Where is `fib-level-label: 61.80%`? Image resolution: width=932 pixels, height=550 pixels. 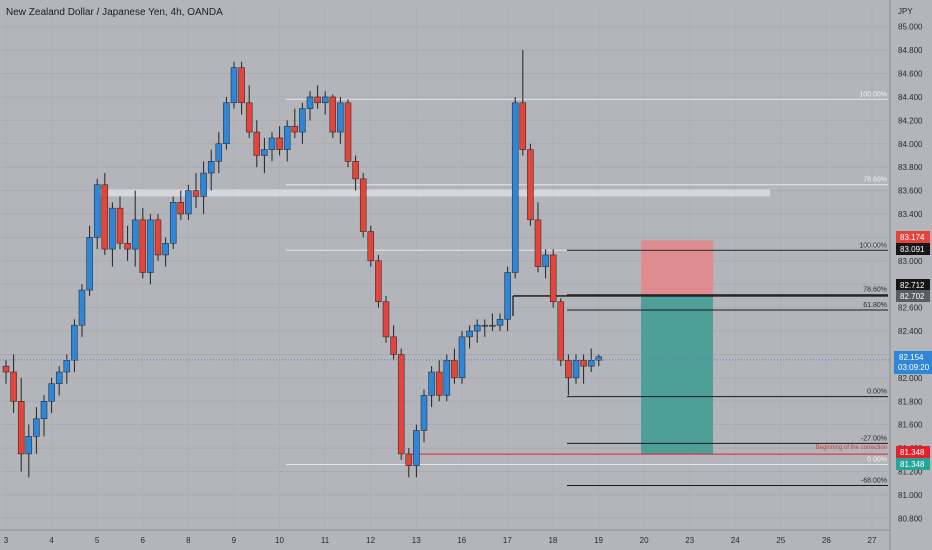
fib-level-label: 61.80% is located at coordinates (875, 305).